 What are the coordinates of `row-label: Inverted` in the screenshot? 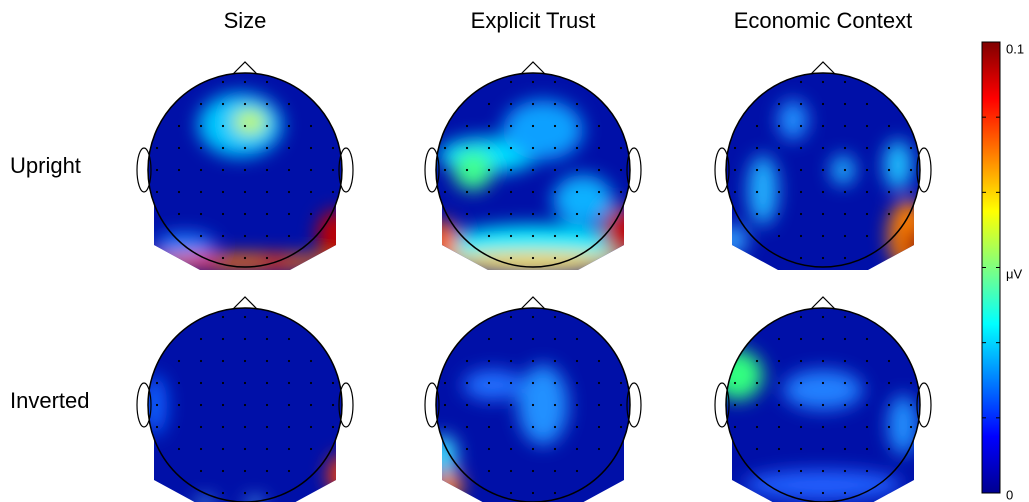 It's located at (50, 400).